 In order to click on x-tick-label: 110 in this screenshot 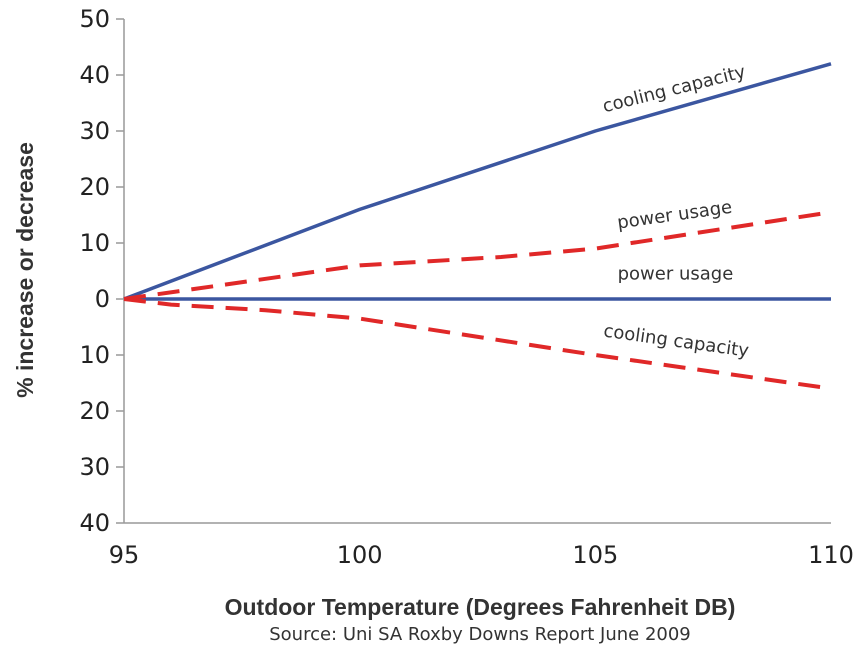, I will do `click(831, 555)`.